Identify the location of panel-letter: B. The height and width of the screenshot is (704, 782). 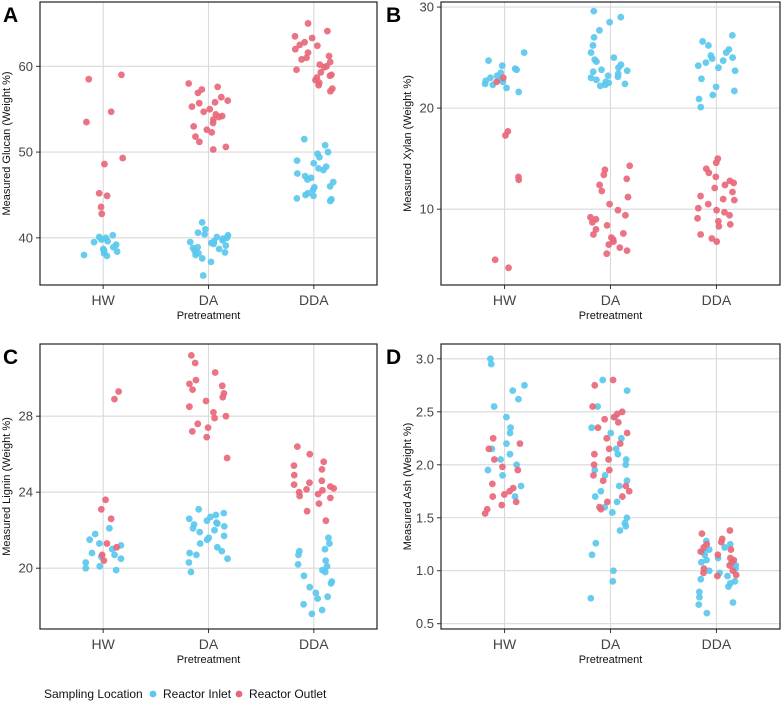
(393, 15).